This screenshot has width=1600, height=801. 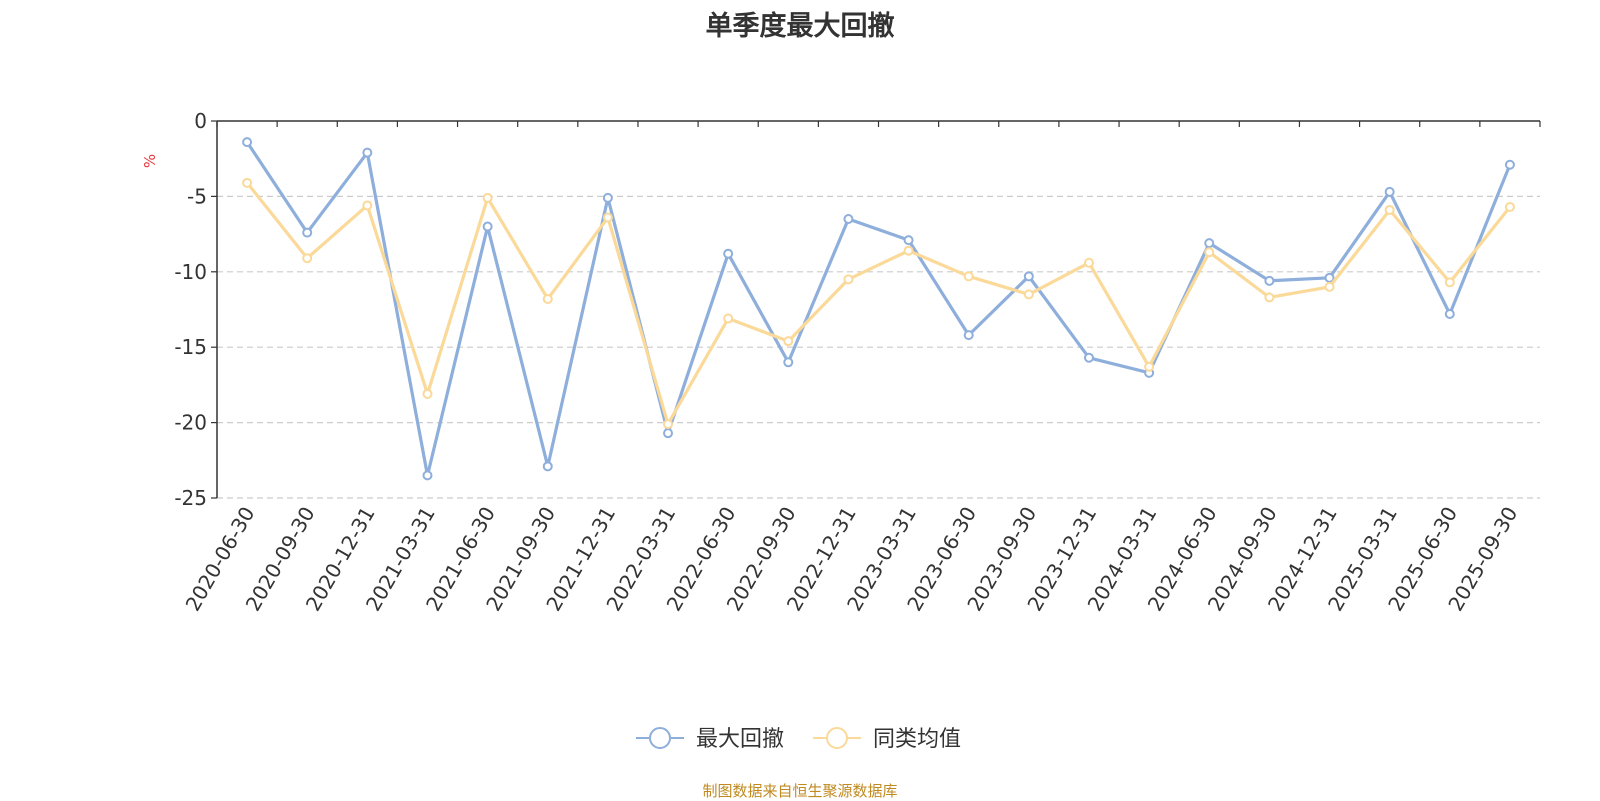 What do you see at coordinates (197, 196) in the screenshot?
I see `y-tick-label: -5` at bounding box center [197, 196].